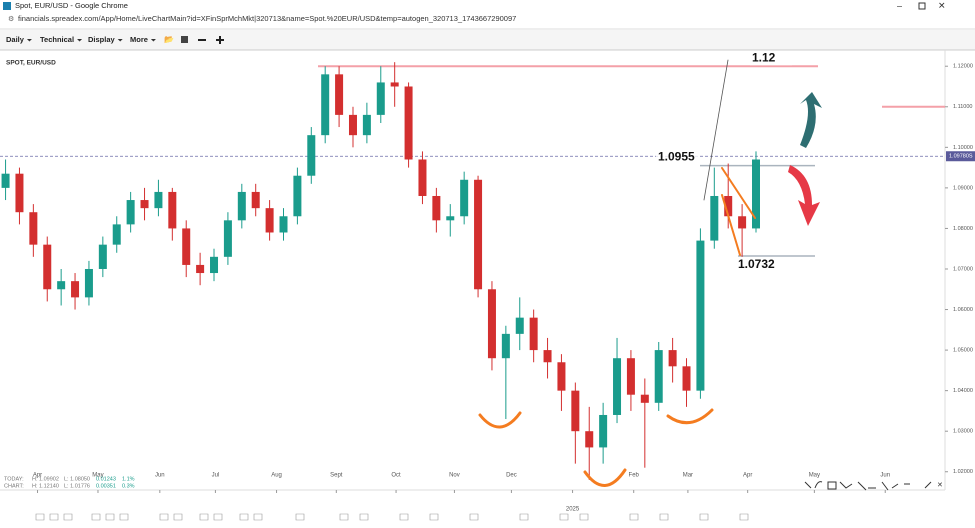 This screenshot has width=975, height=528. I want to click on annotation: 1.0732, so click(756, 264).